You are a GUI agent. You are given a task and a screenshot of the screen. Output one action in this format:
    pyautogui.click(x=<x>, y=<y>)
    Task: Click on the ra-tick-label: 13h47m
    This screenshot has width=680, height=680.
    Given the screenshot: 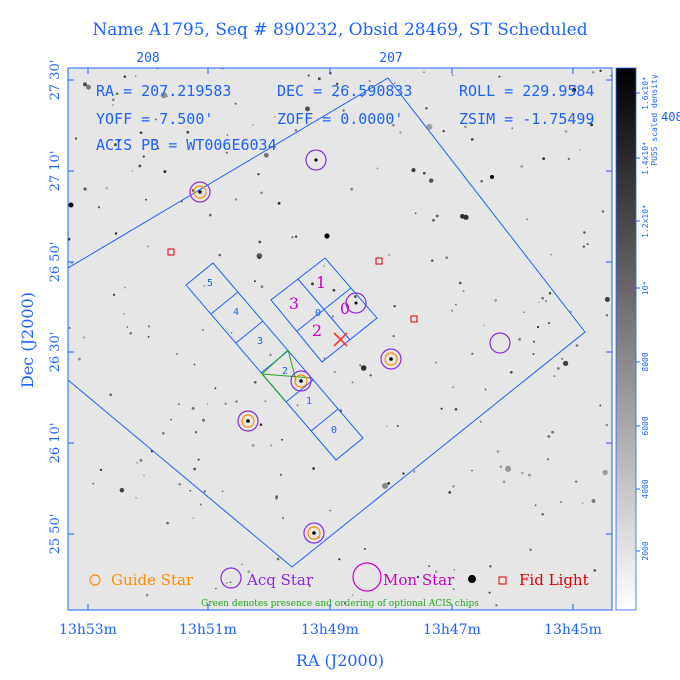 What is the action you would take?
    pyautogui.click(x=452, y=630)
    